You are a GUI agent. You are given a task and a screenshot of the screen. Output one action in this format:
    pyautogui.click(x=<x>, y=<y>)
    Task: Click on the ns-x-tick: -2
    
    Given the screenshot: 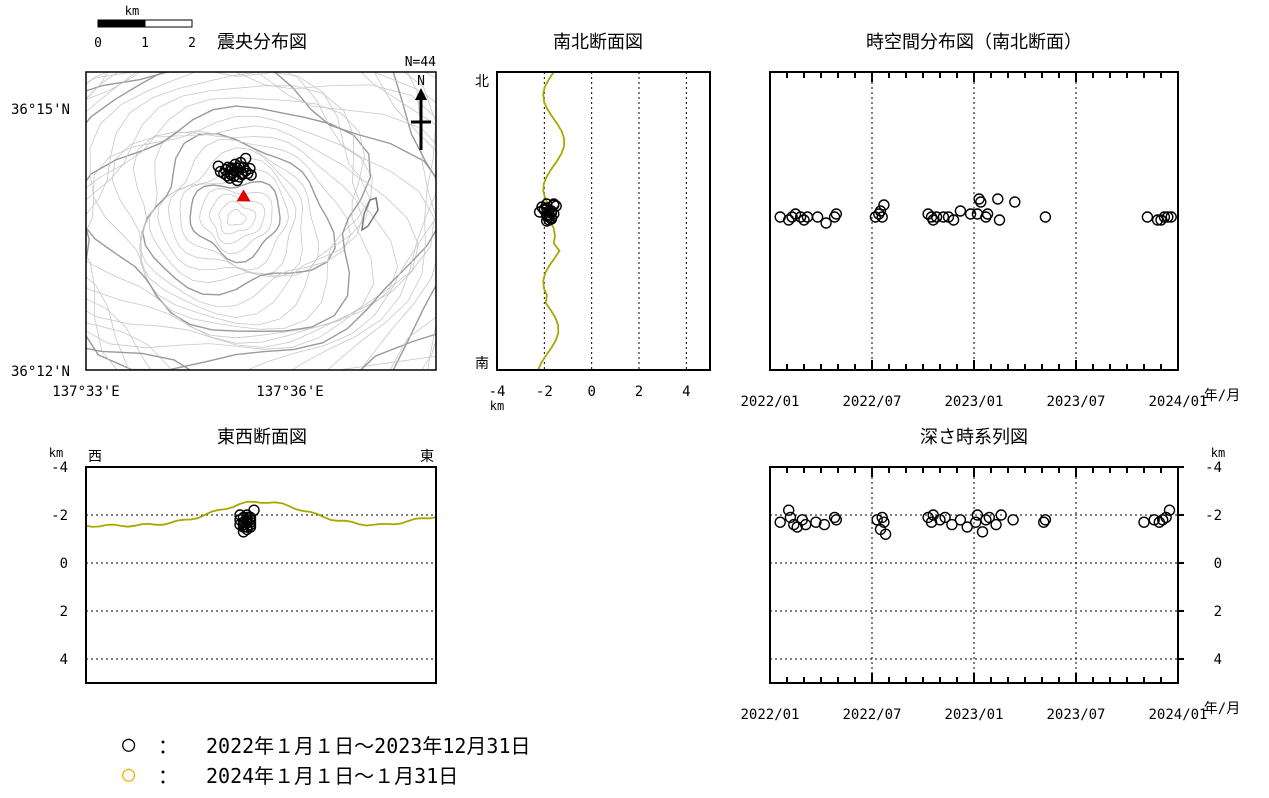 What is the action you would take?
    pyautogui.click(x=544, y=392)
    